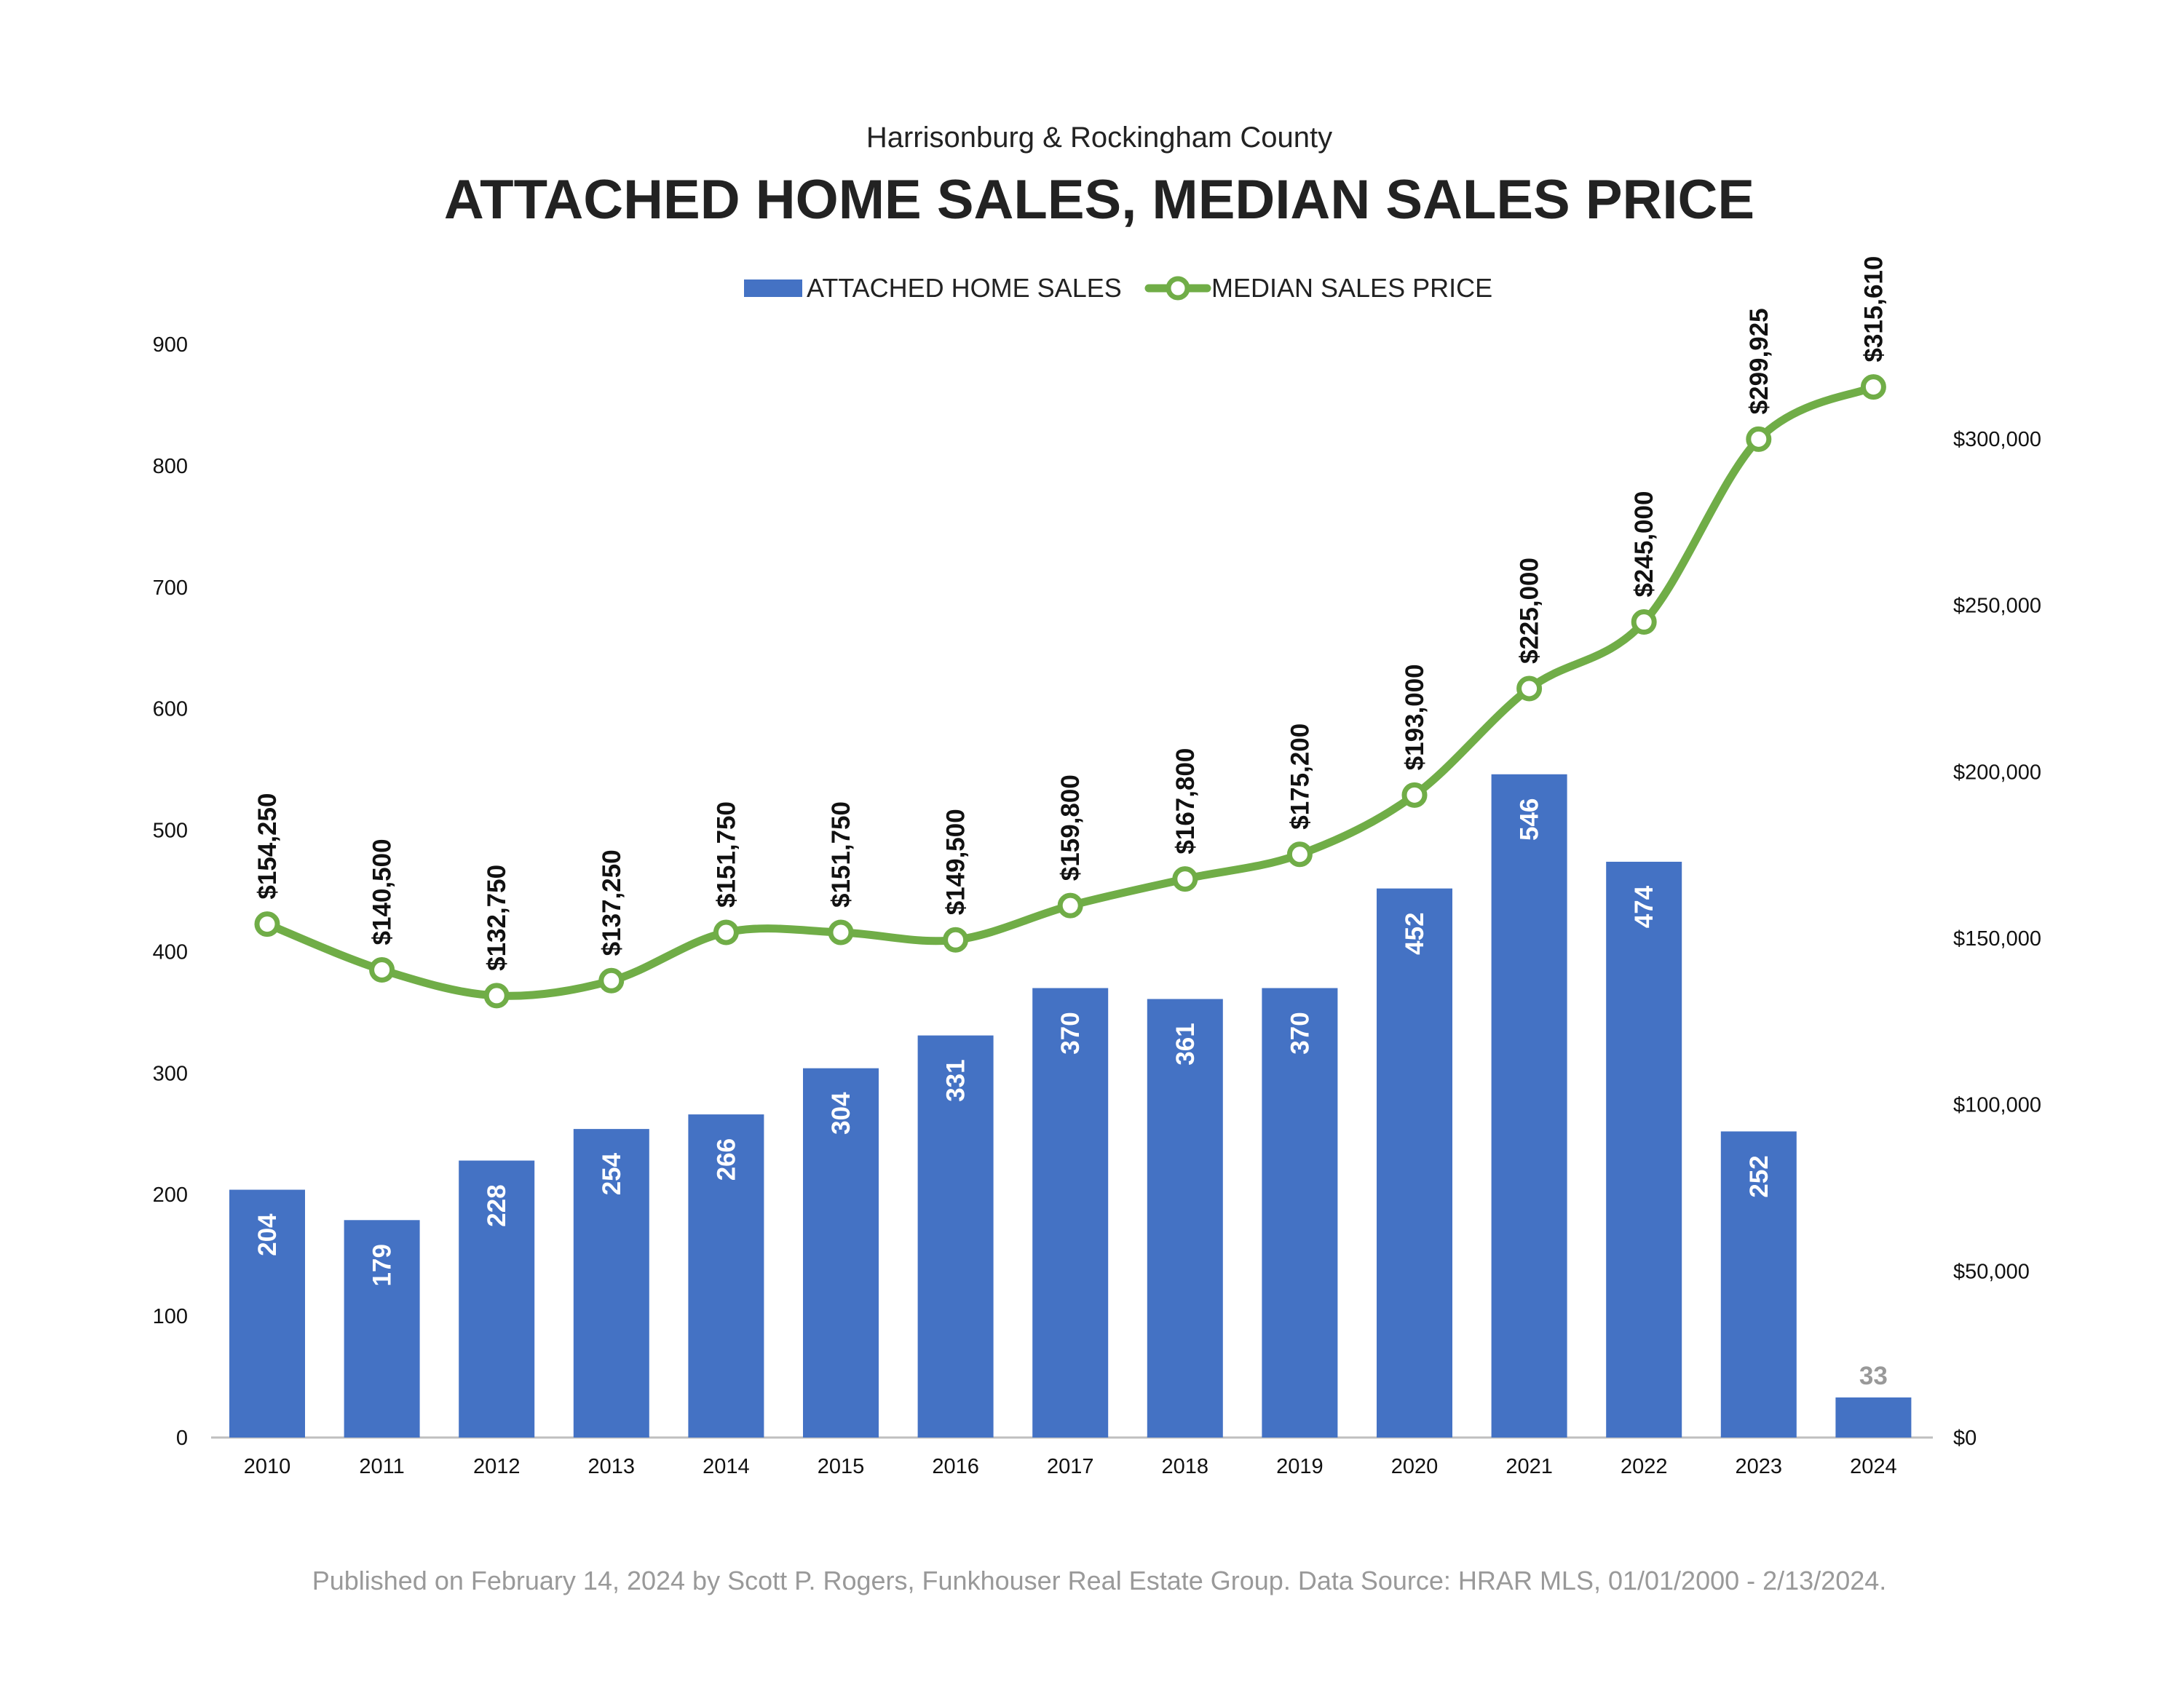 The width and height of the screenshot is (2184, 1685). Describe the element at coordinates (1415, 1466) in the screenshot. I see `x-axis-tick-label: 2020` at that location.